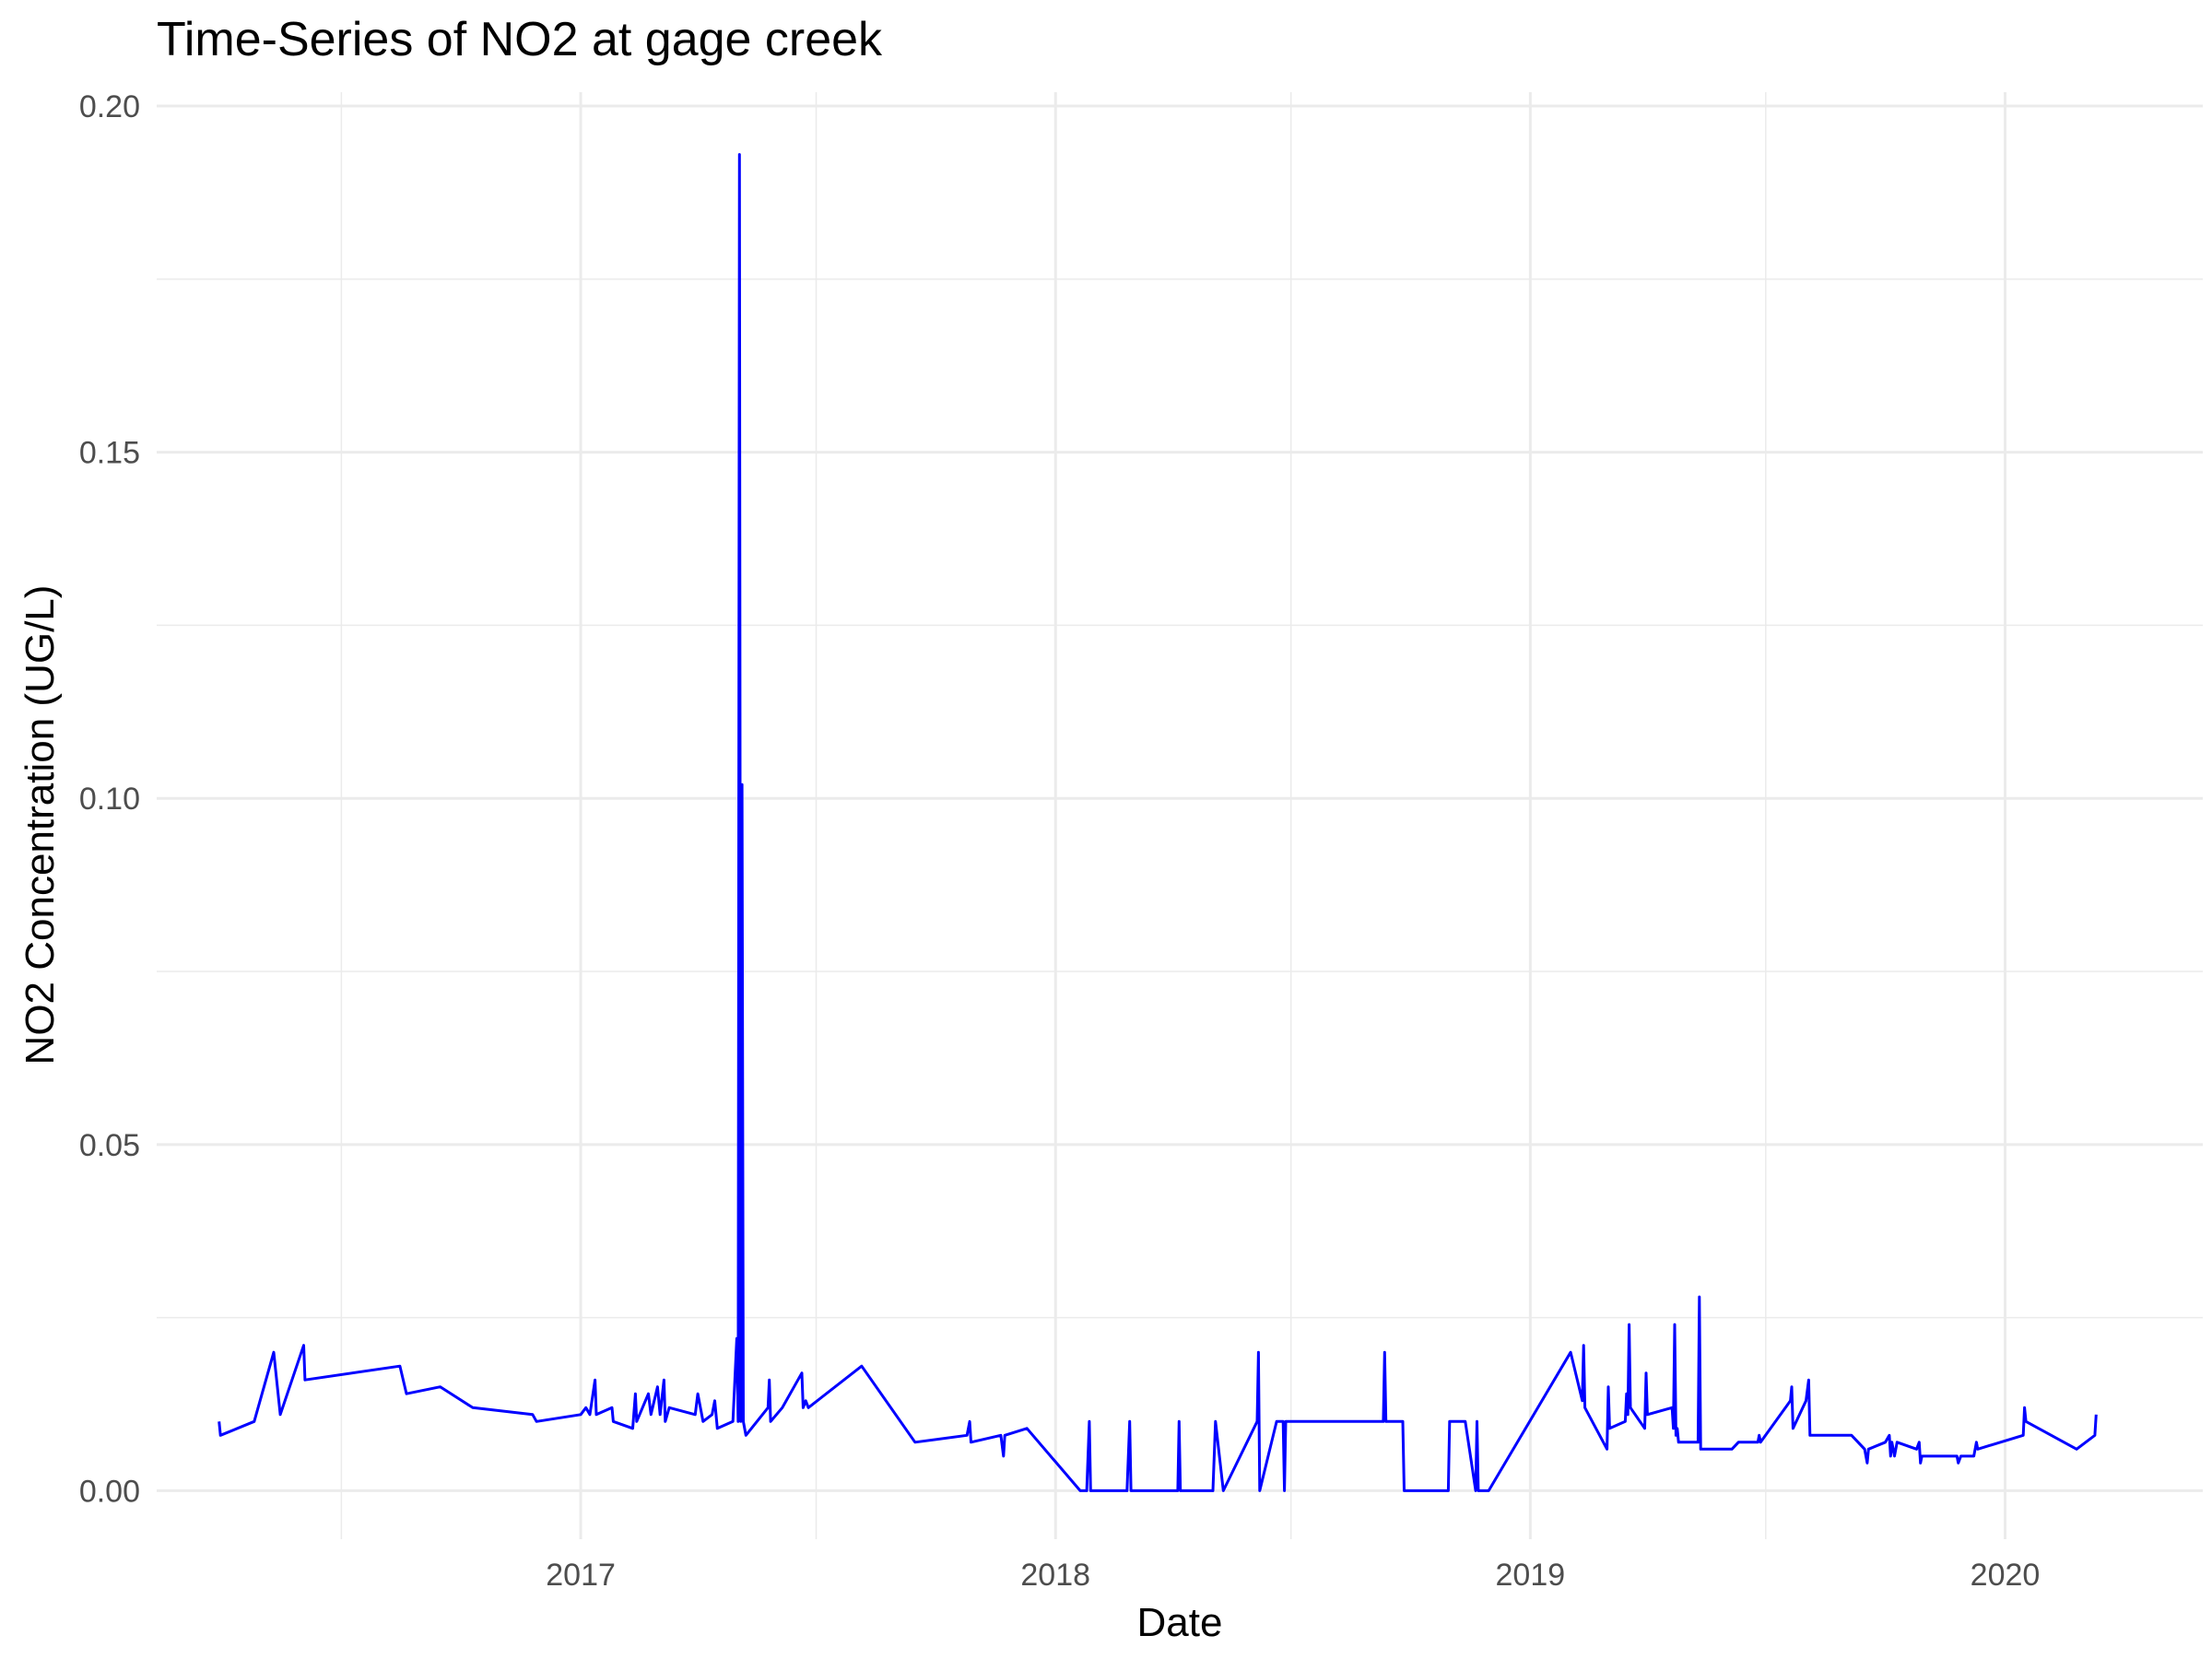 The height and width of the screenshot is (1659, 2212). What do you see at coordinates (109, 453) in the screenshot?
I see `y-tick-label: 0.15` at bounding box center [109, 453].